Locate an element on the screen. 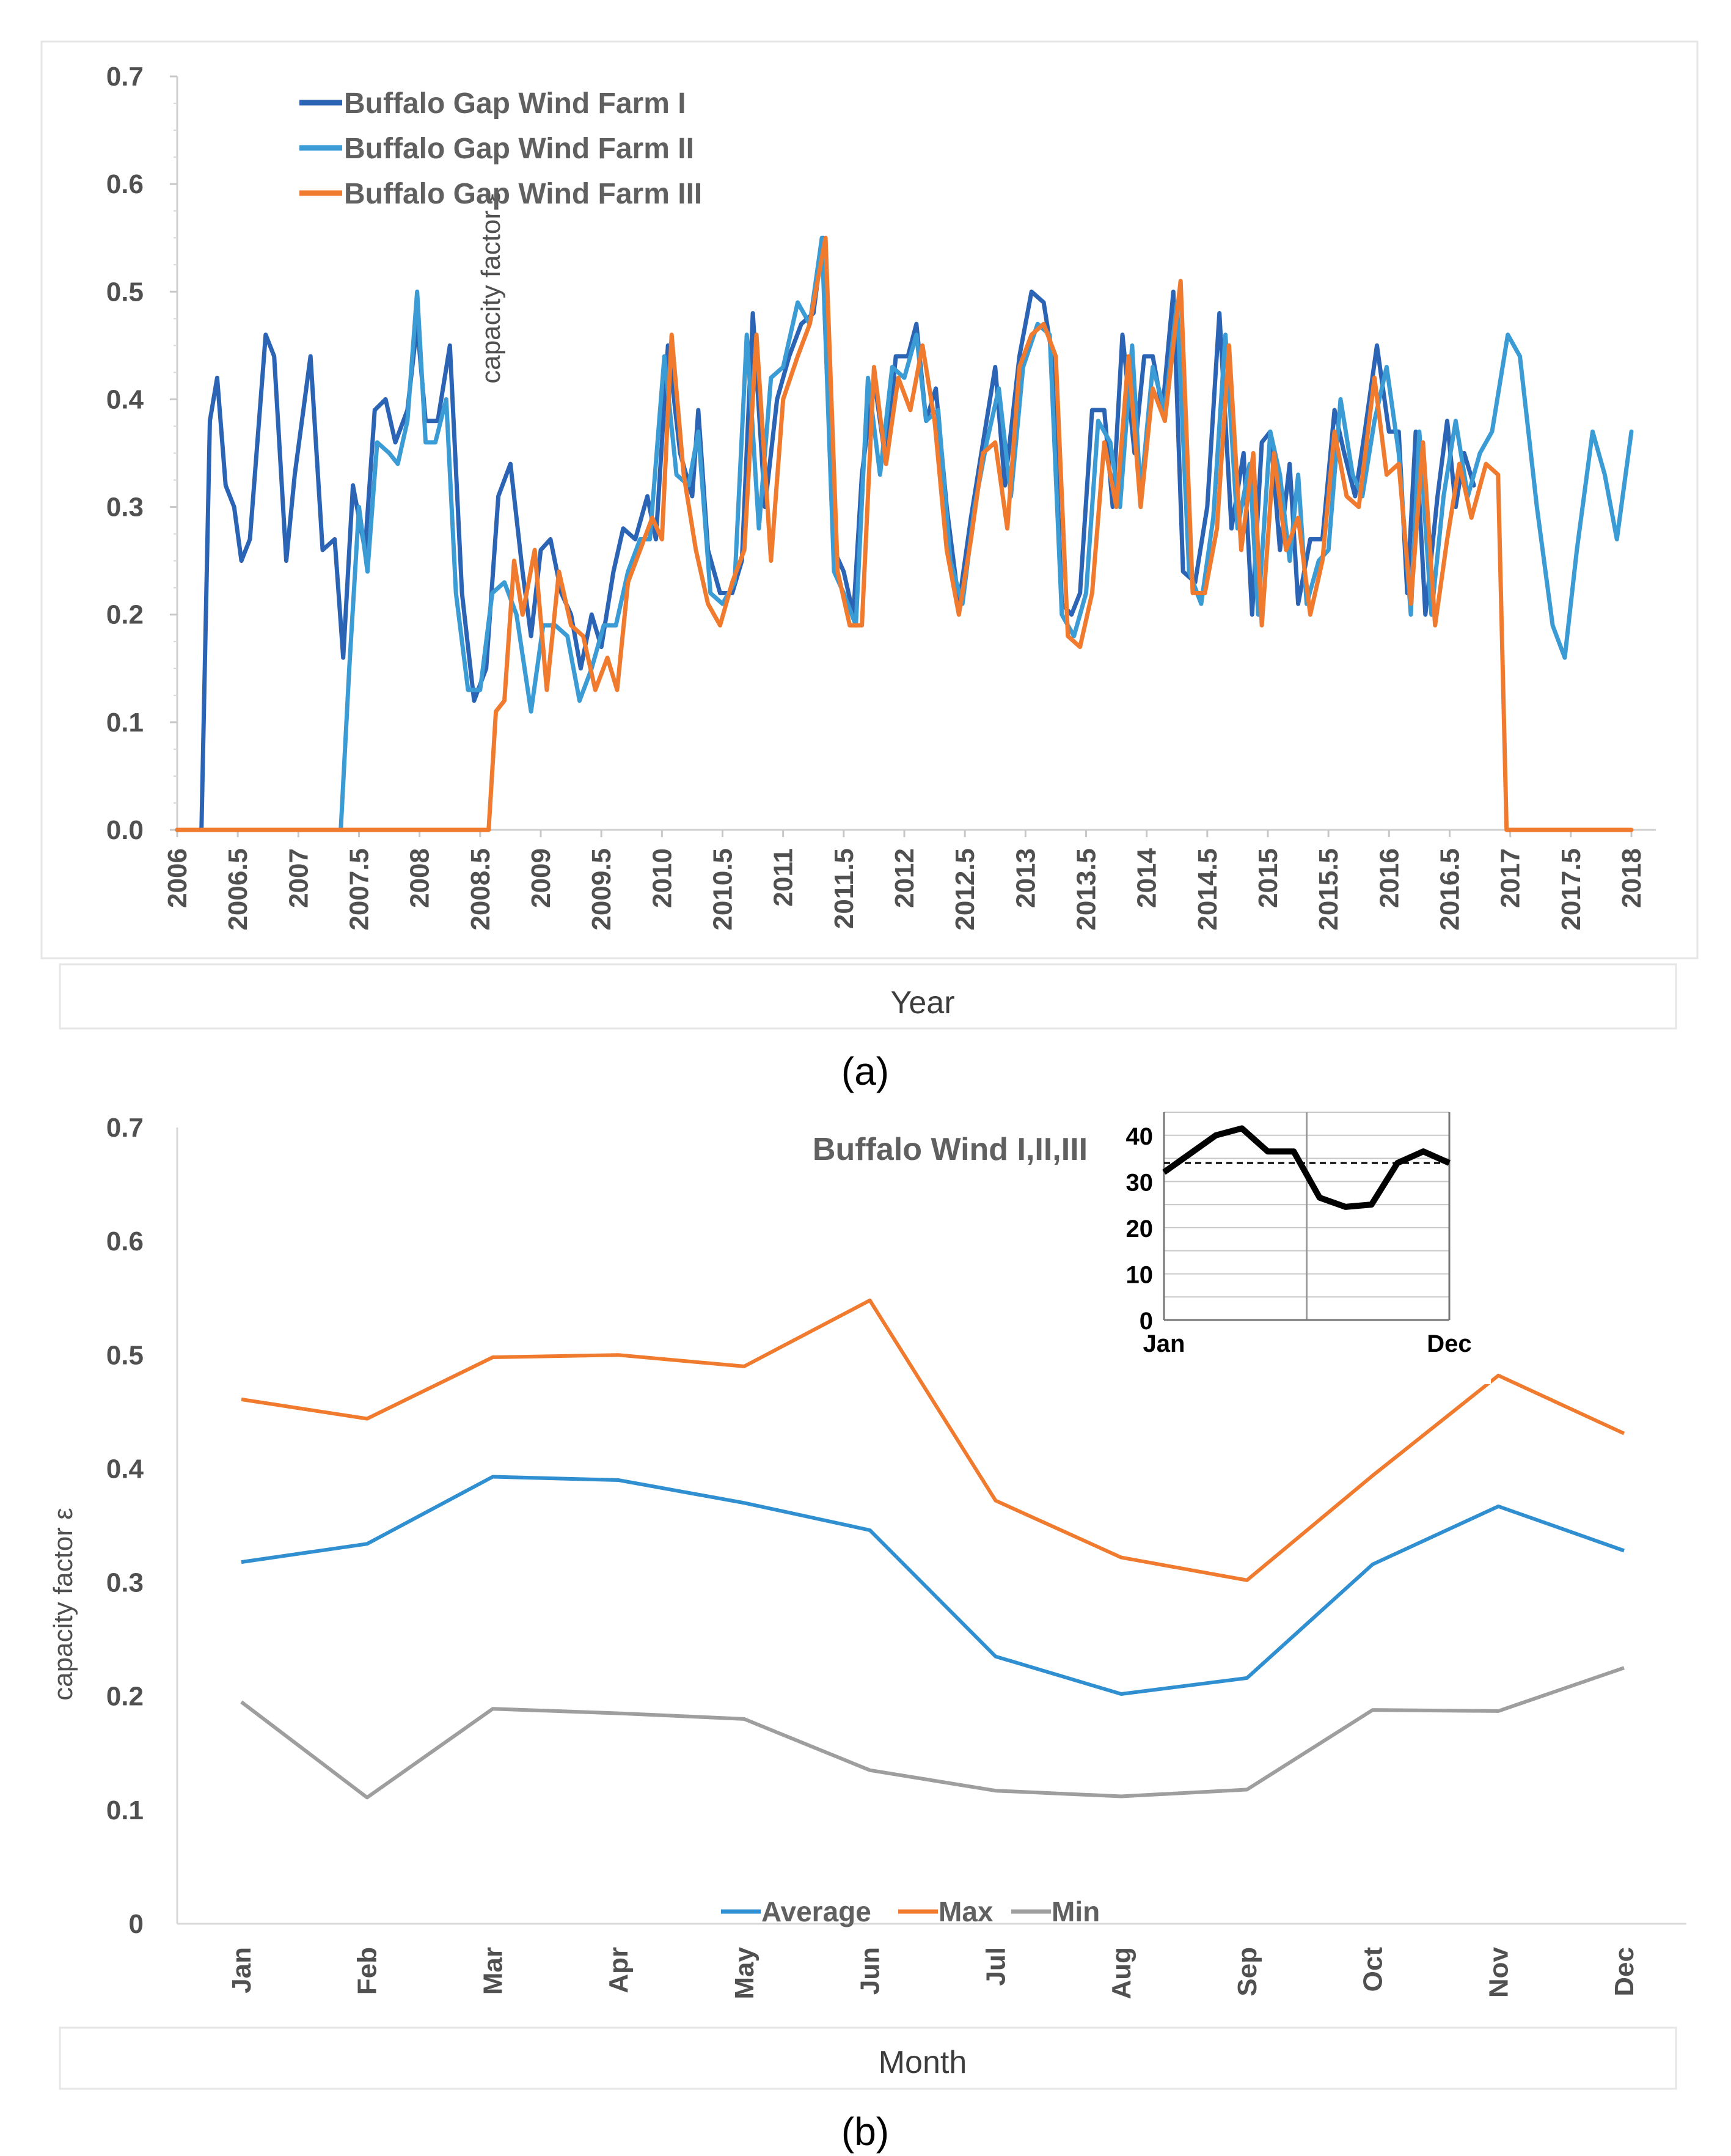 Image resolution: width=1731 pixels, height=2156 pixels. panel-b-y-tick-label: 0.5 is located at coordinates (125, 1355).